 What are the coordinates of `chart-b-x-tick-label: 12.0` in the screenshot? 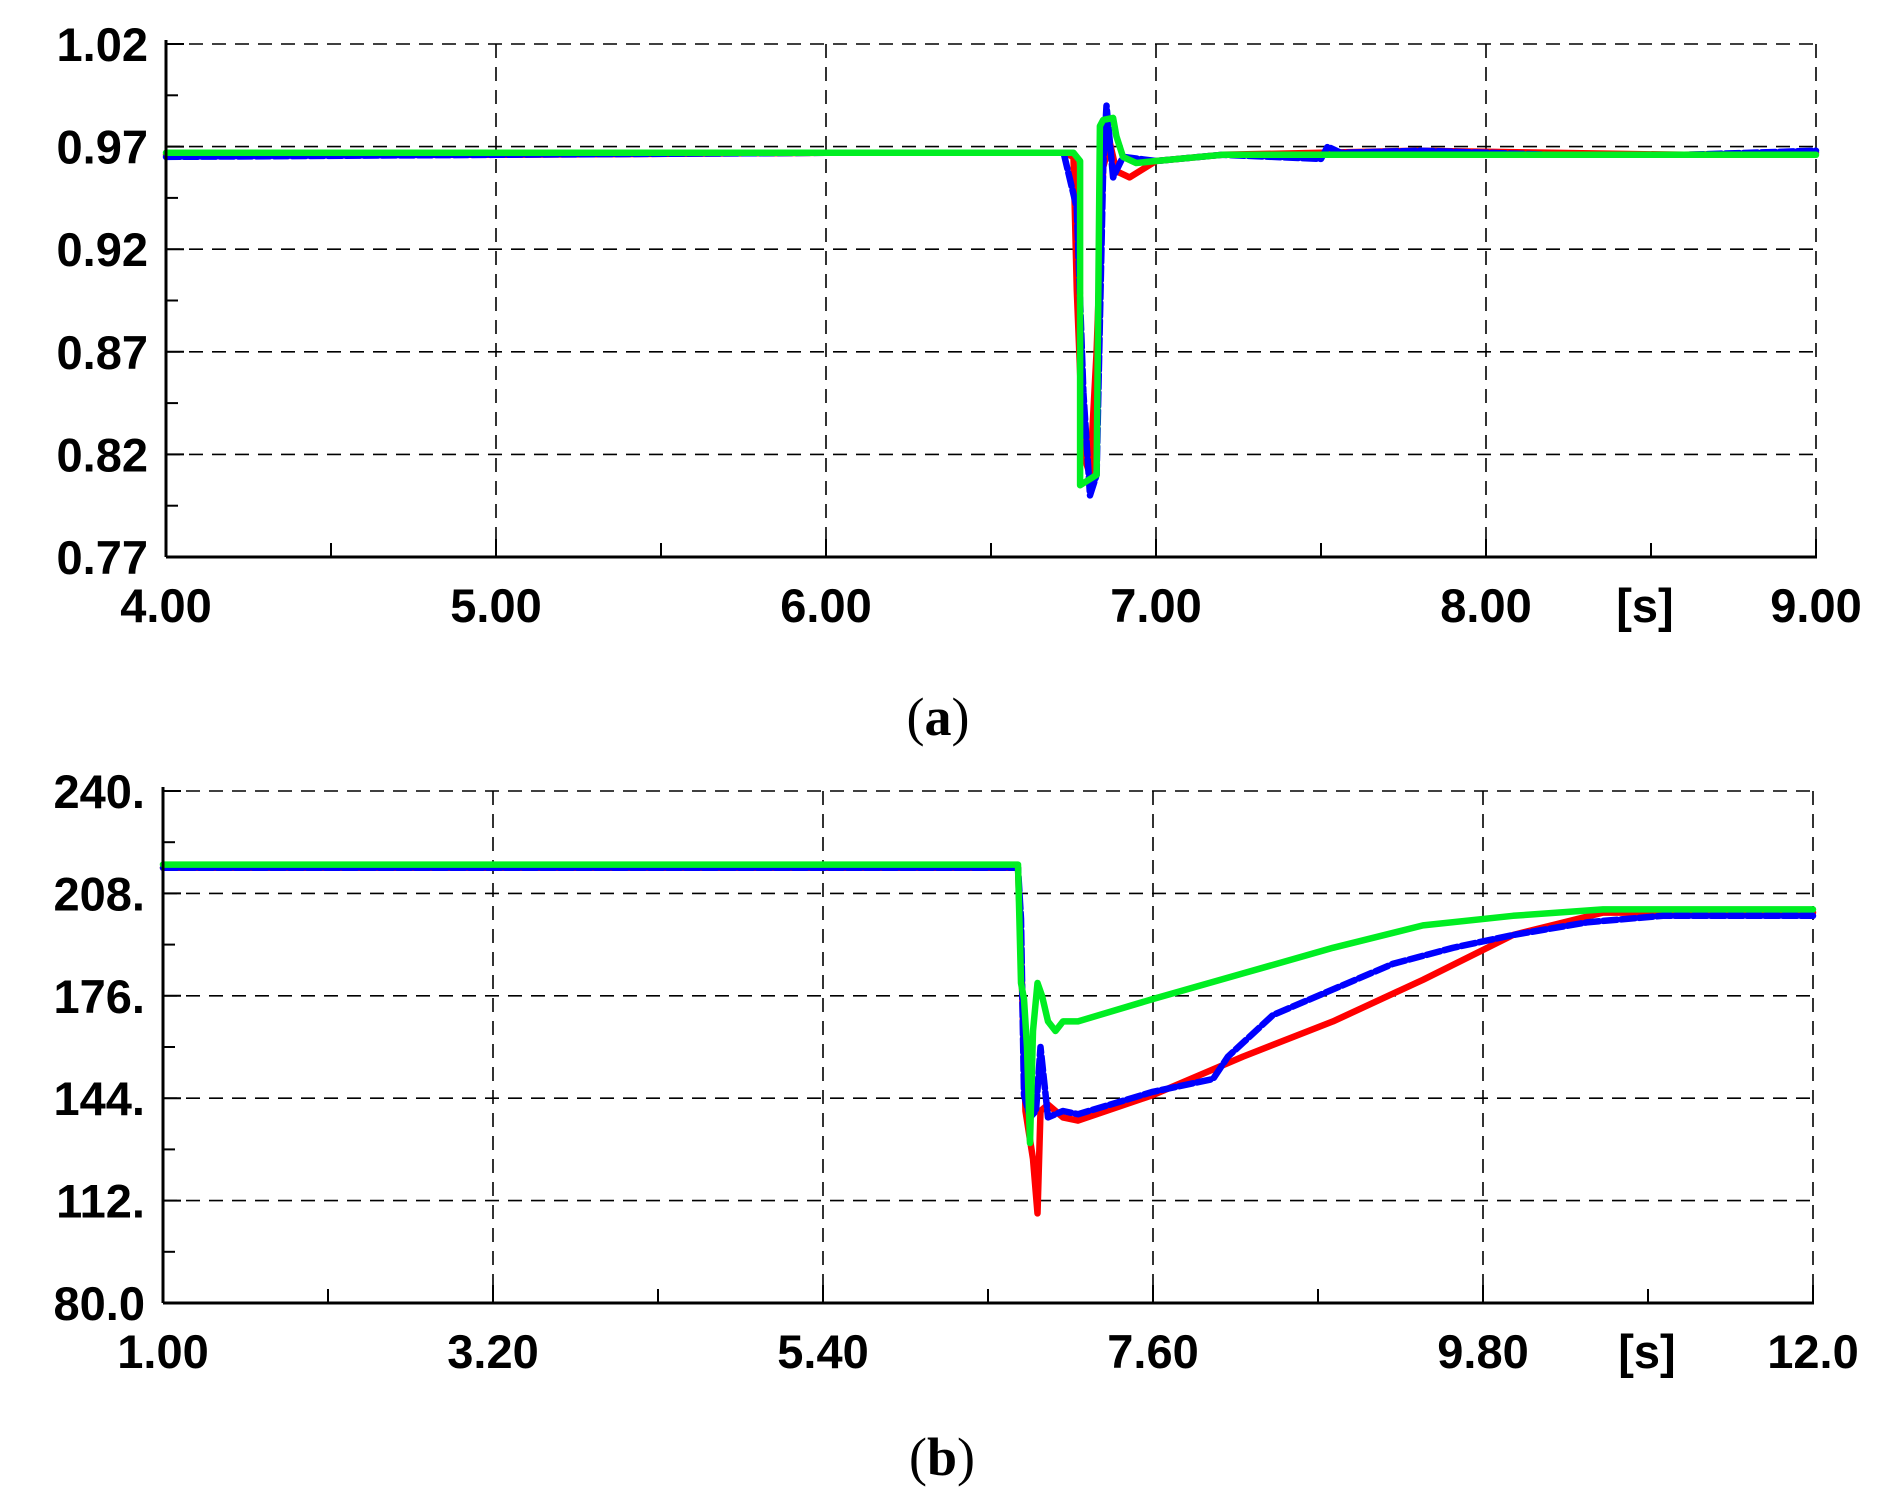 It's located at (1812, 1351).